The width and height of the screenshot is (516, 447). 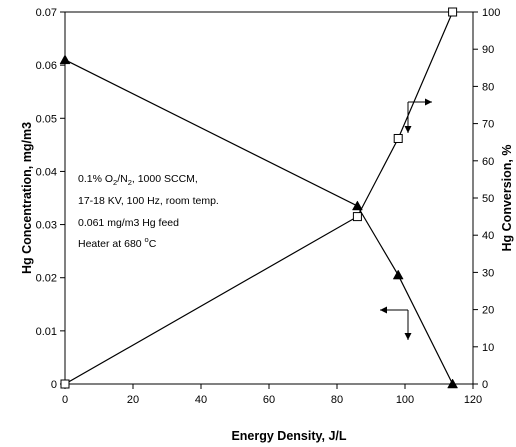 I want to click on right-pointing-arrow-head, so click(x=428, y=102).